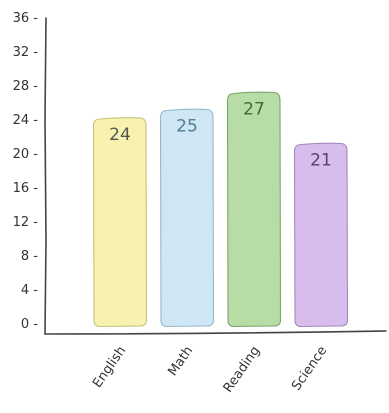  I want to click on category-label-english: English, so click(109, 367).